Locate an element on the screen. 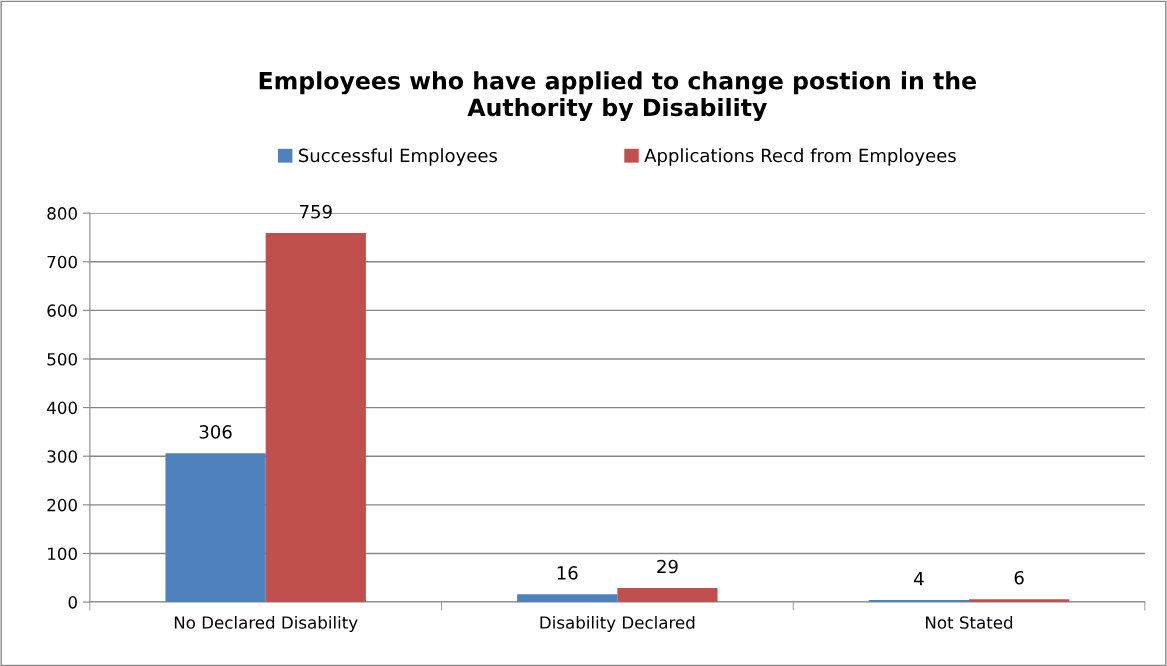  data-label: 759 is located at coordinates (316, 211).